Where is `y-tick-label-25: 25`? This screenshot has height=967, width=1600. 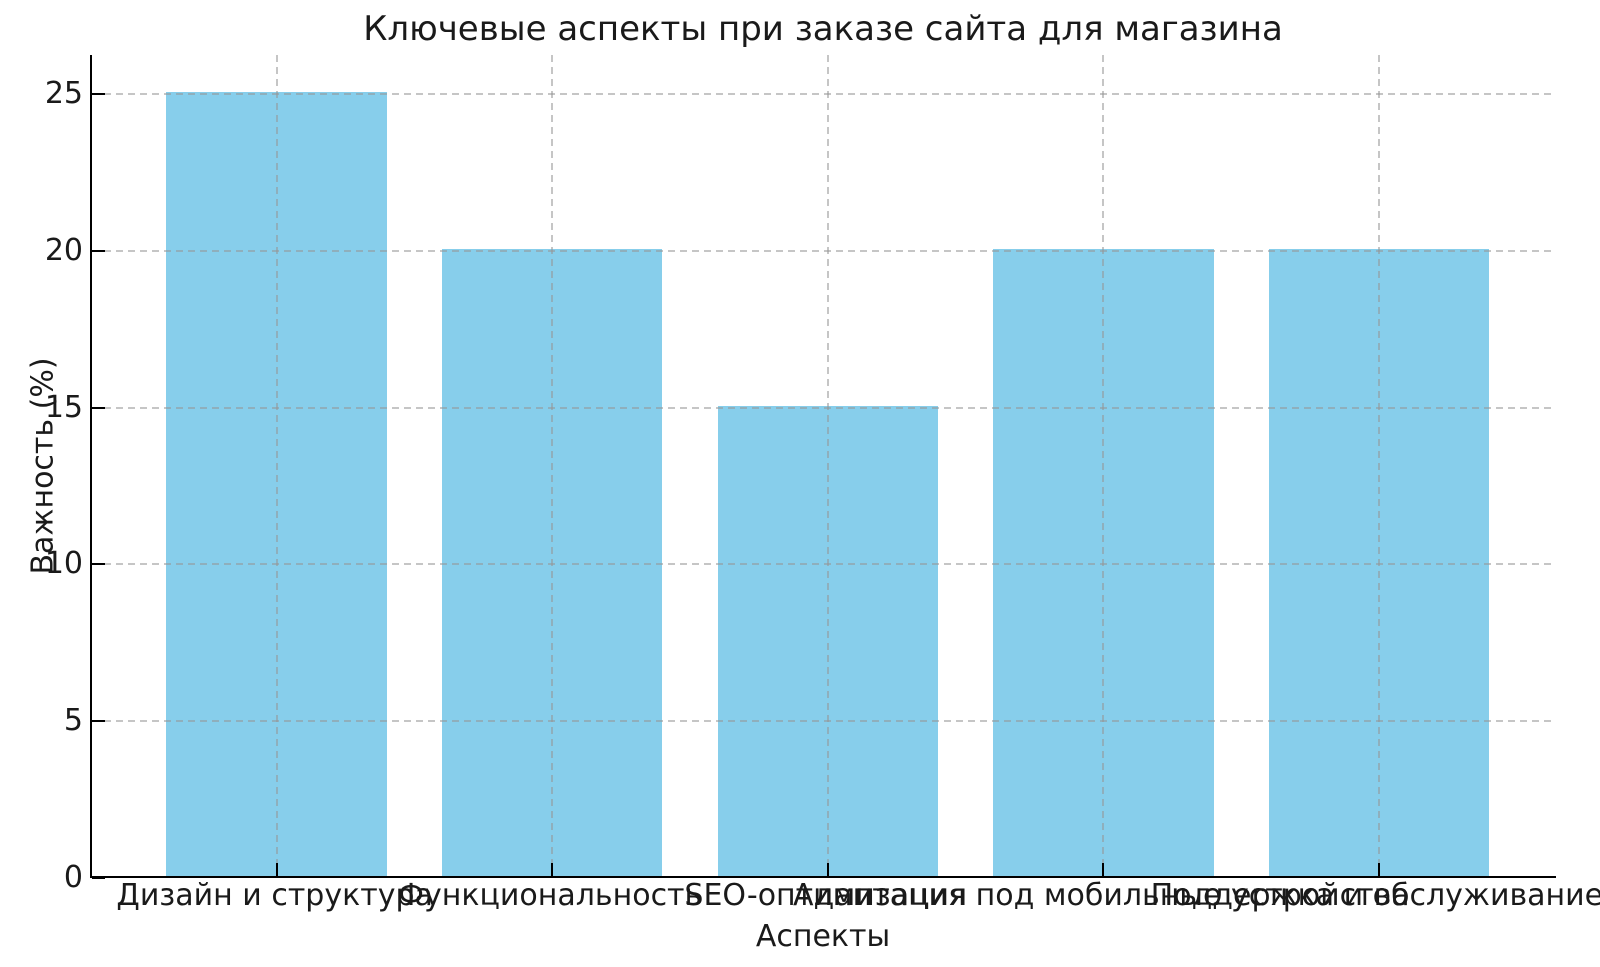
y-tick-label-25: 25 is located at coordinates (63, 94).